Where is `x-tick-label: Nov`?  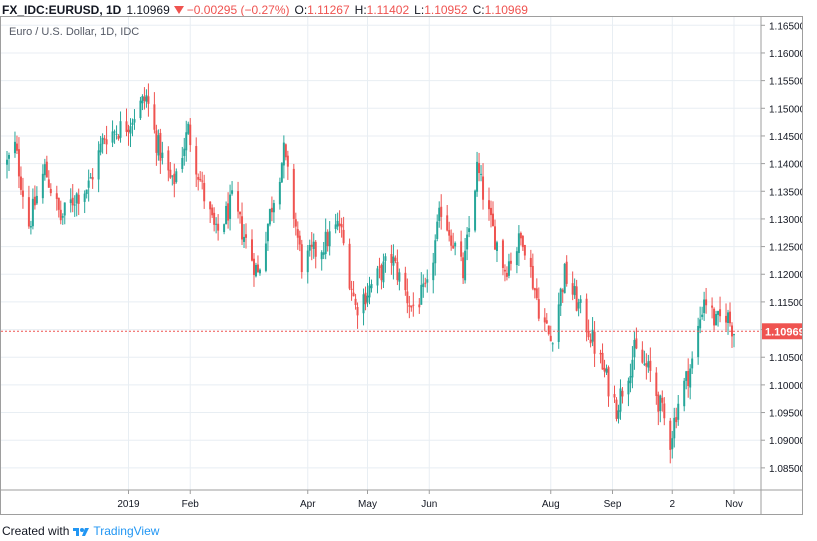
x-tick-label: Nov is located at coordinates (734, 504).